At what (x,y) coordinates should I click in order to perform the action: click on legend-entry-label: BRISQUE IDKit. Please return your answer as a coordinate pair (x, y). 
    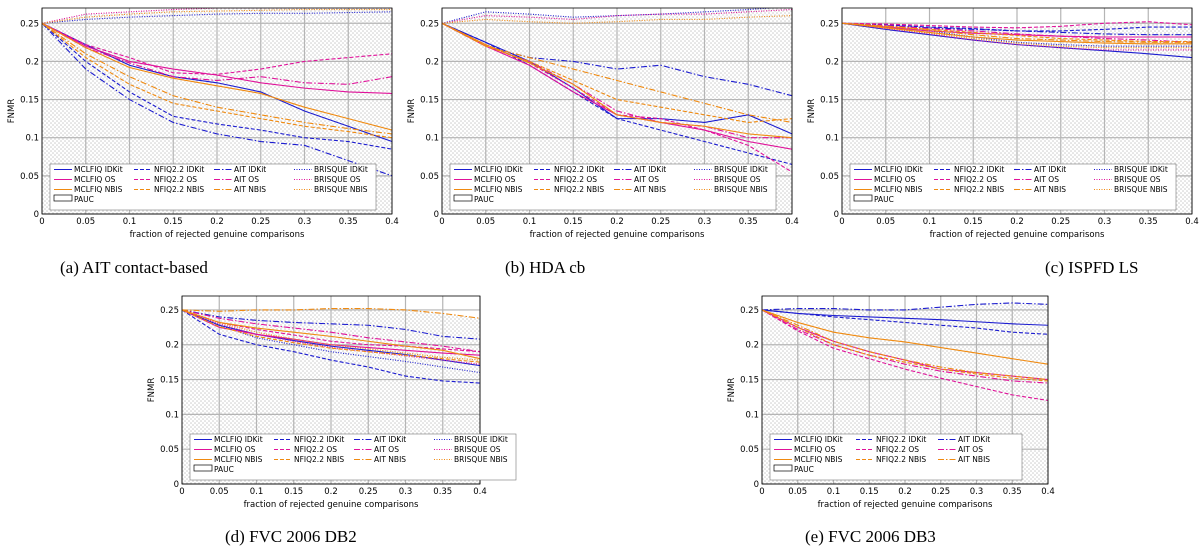
    Looking at the image, I should click on (1141, 169).